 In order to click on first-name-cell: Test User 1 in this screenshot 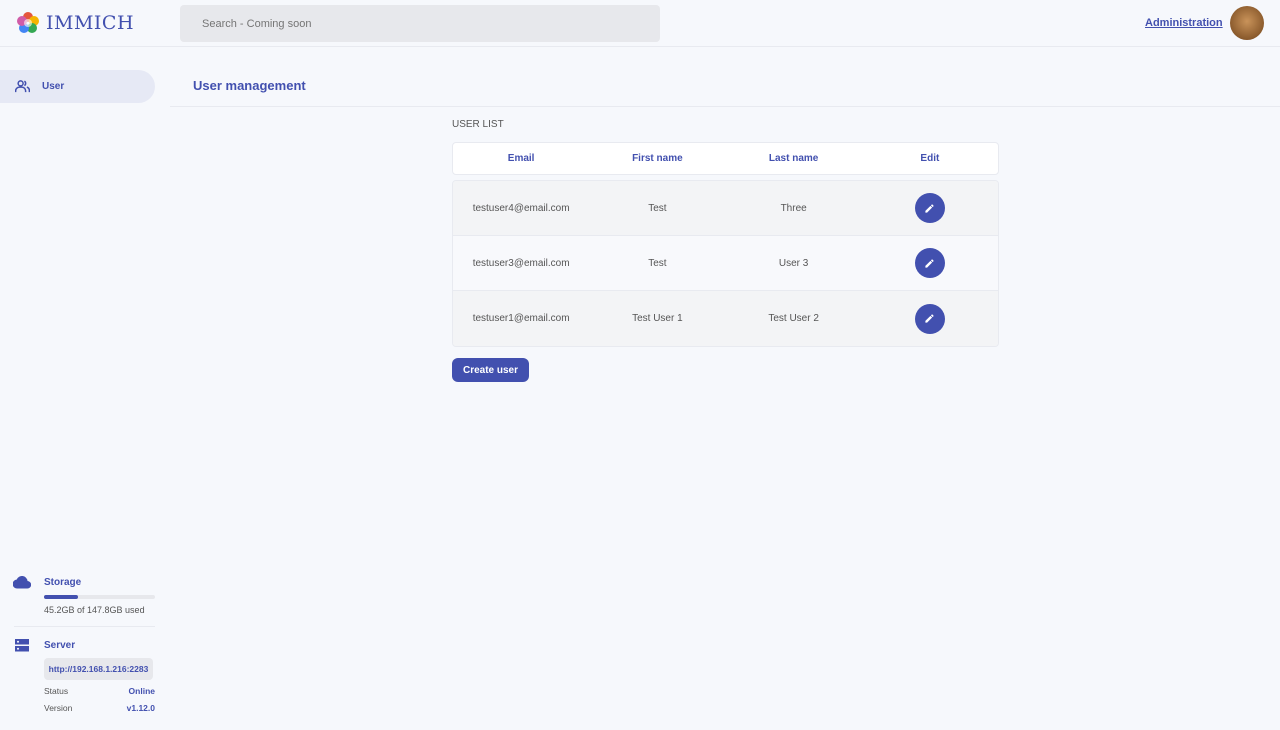, I will do `click(657, 318)`.